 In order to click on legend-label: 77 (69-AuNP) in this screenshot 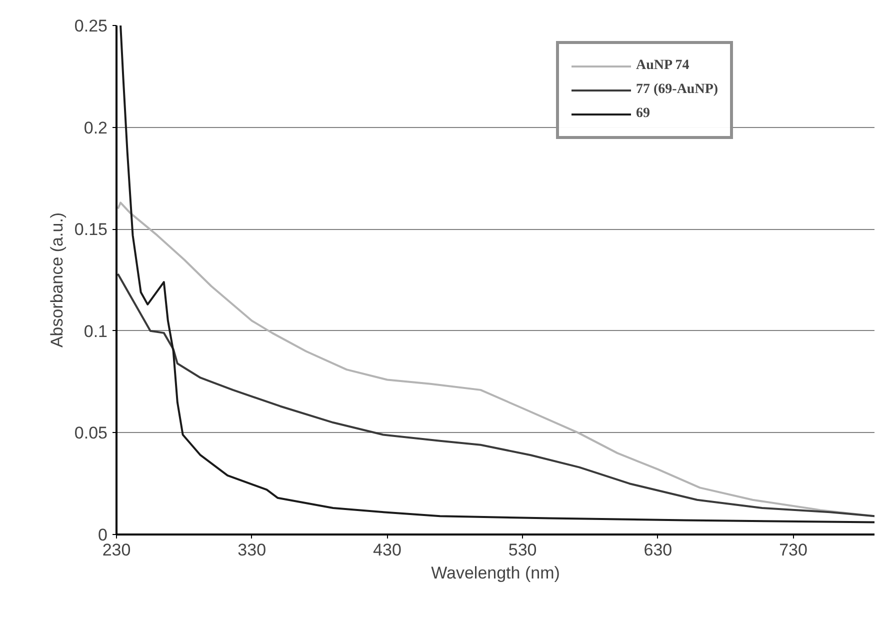, I will do `click(677, 90)`.